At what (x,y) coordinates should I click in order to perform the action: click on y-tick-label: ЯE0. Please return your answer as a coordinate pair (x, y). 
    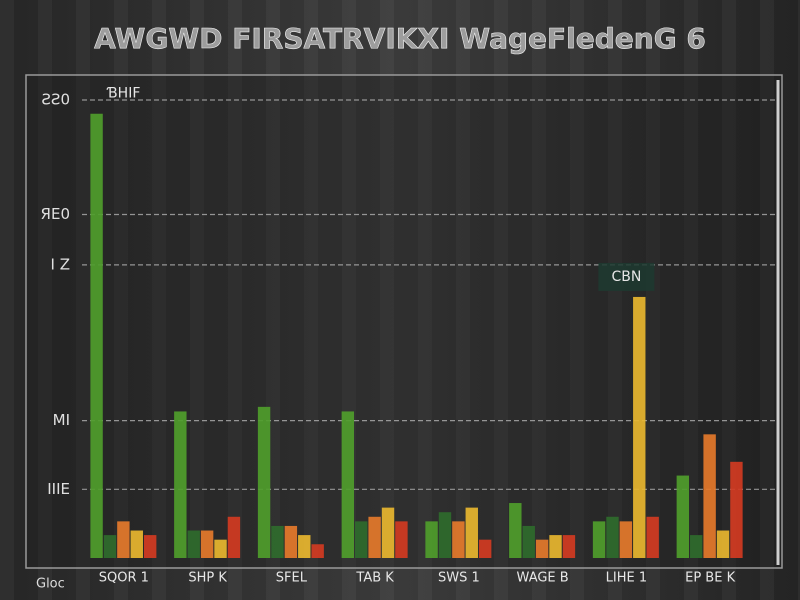
    Looking at the image, I should click on (55, 214).